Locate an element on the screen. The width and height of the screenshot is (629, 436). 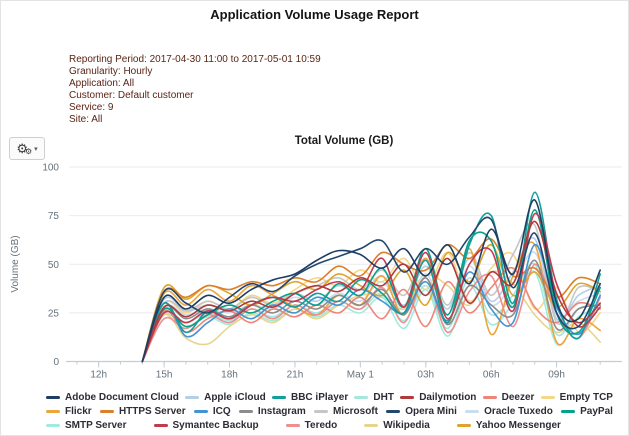
legend-item: Dailymotion is located at coordinates (438, 397).